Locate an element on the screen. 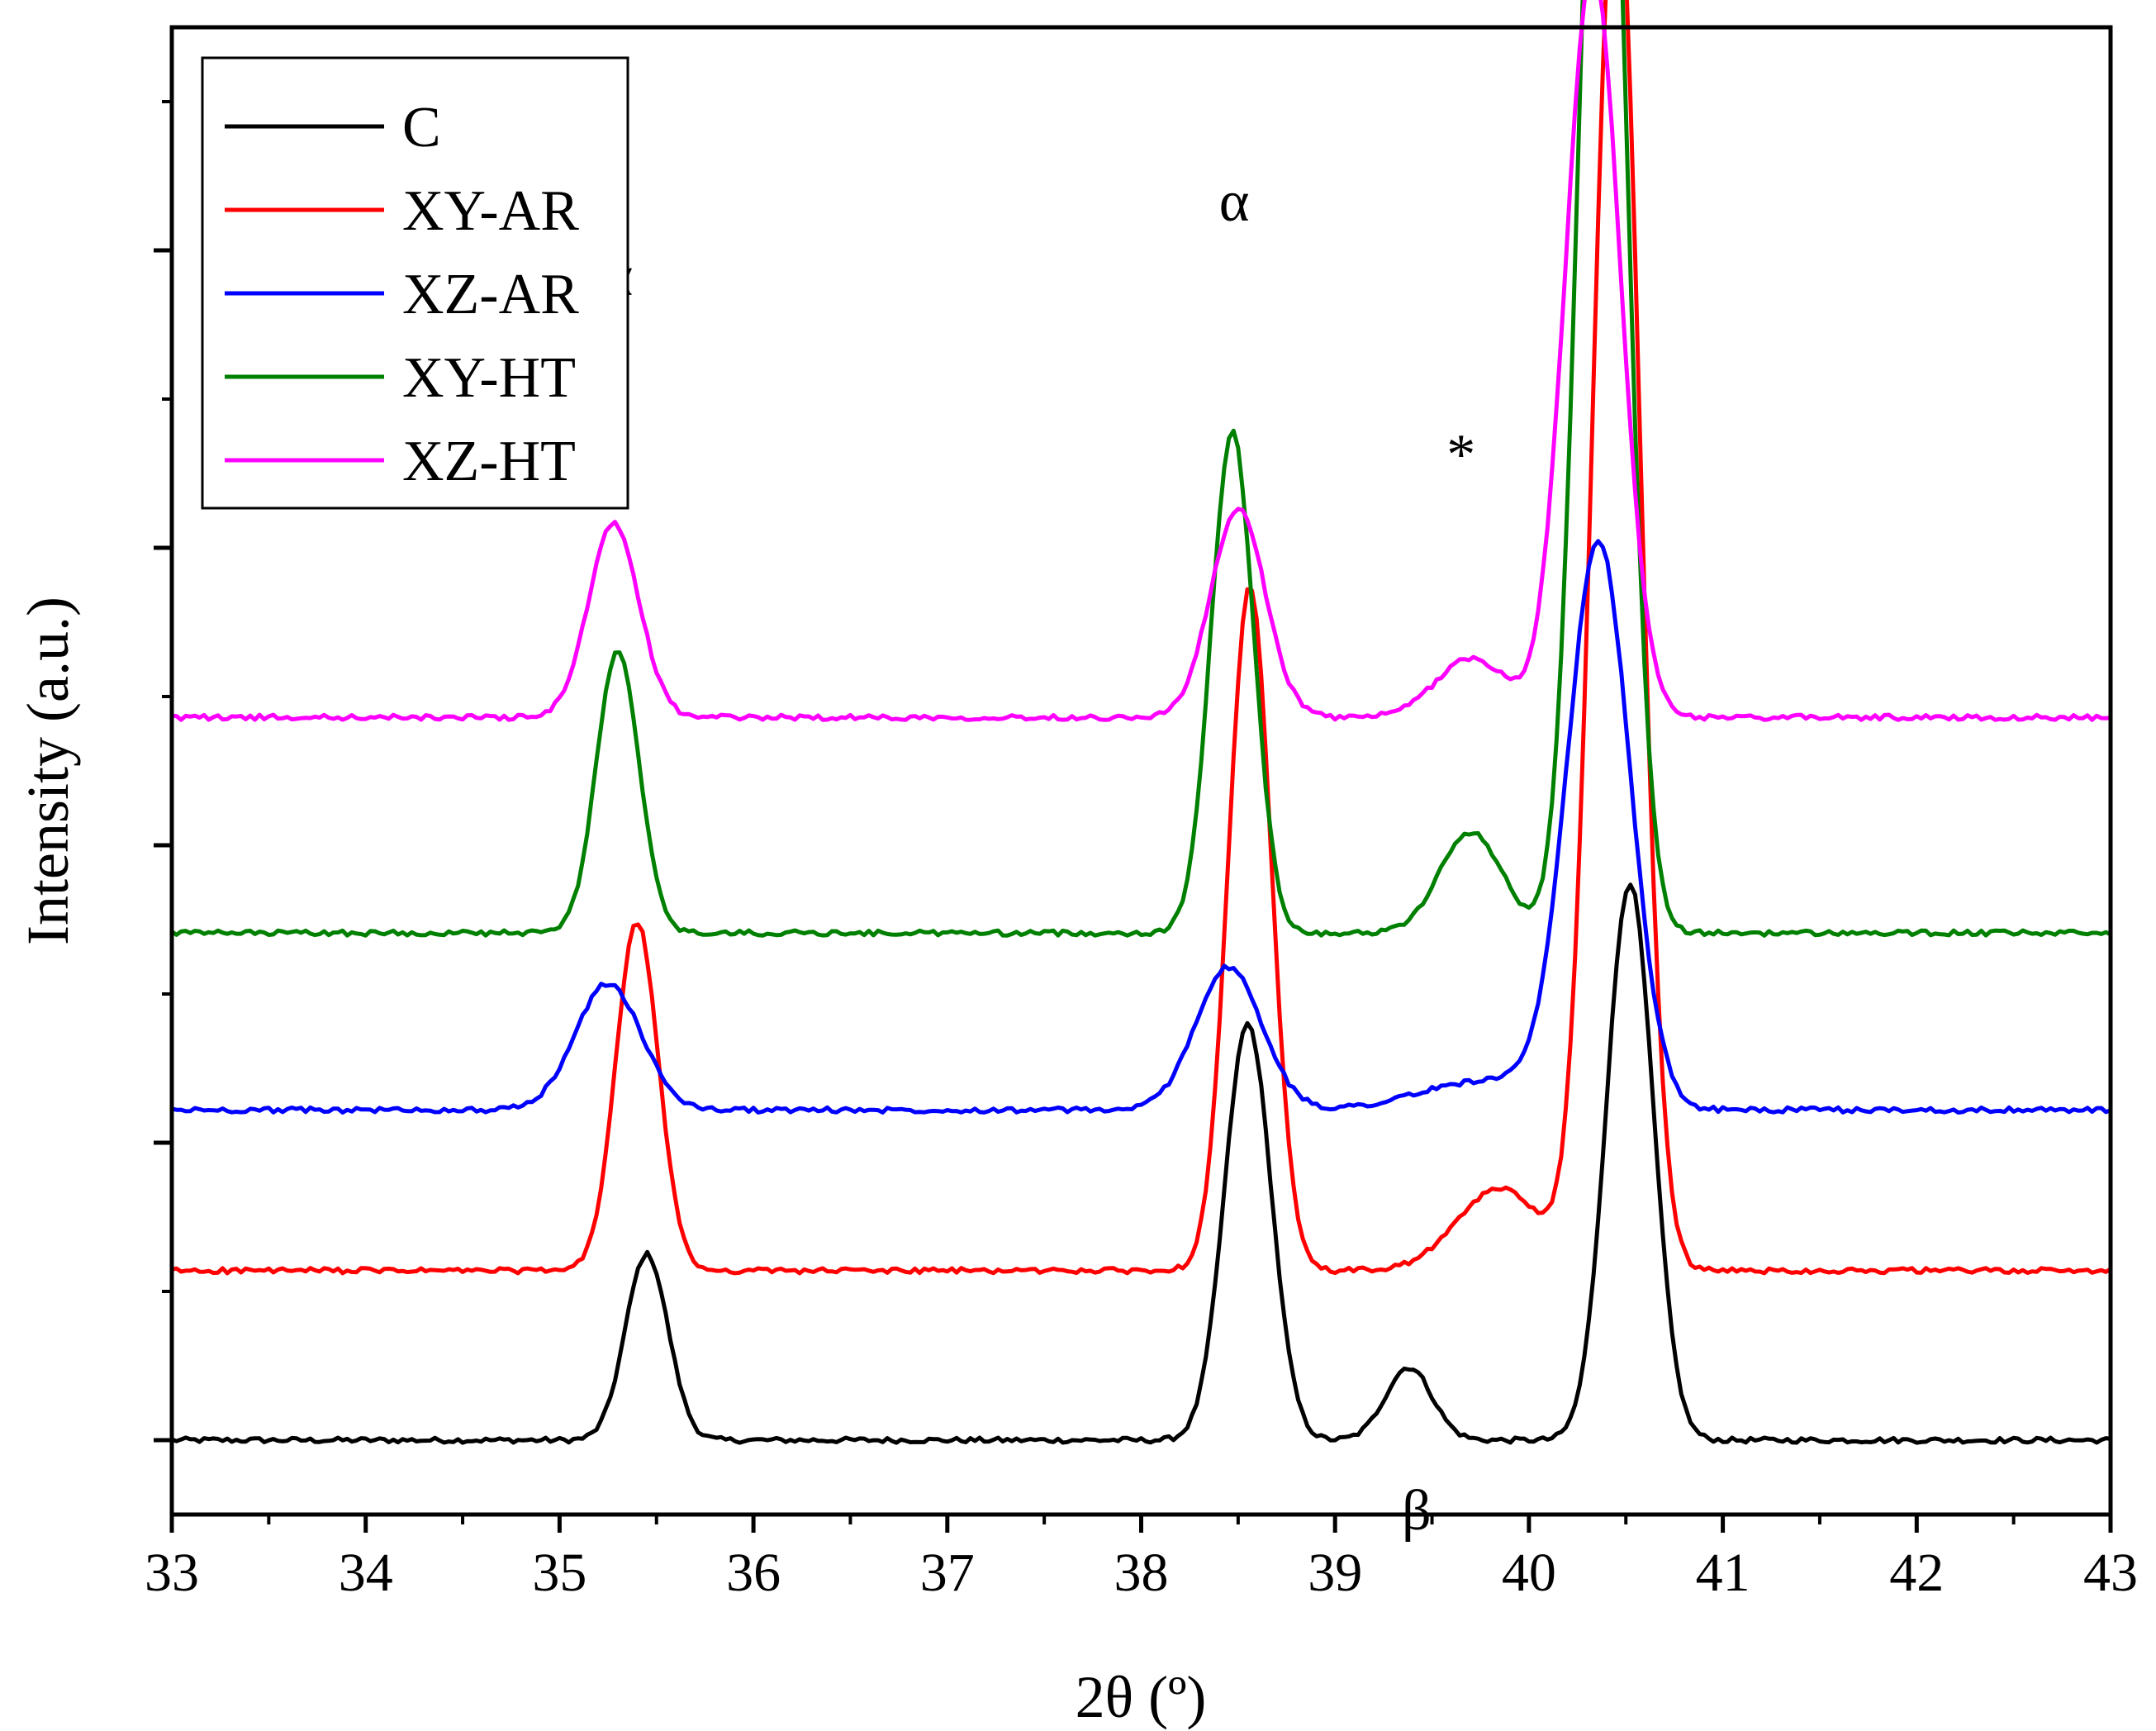 This screenshot has height=1731, width=2156. x-tick-label: 42 is located at coordinates (1916, 1573).